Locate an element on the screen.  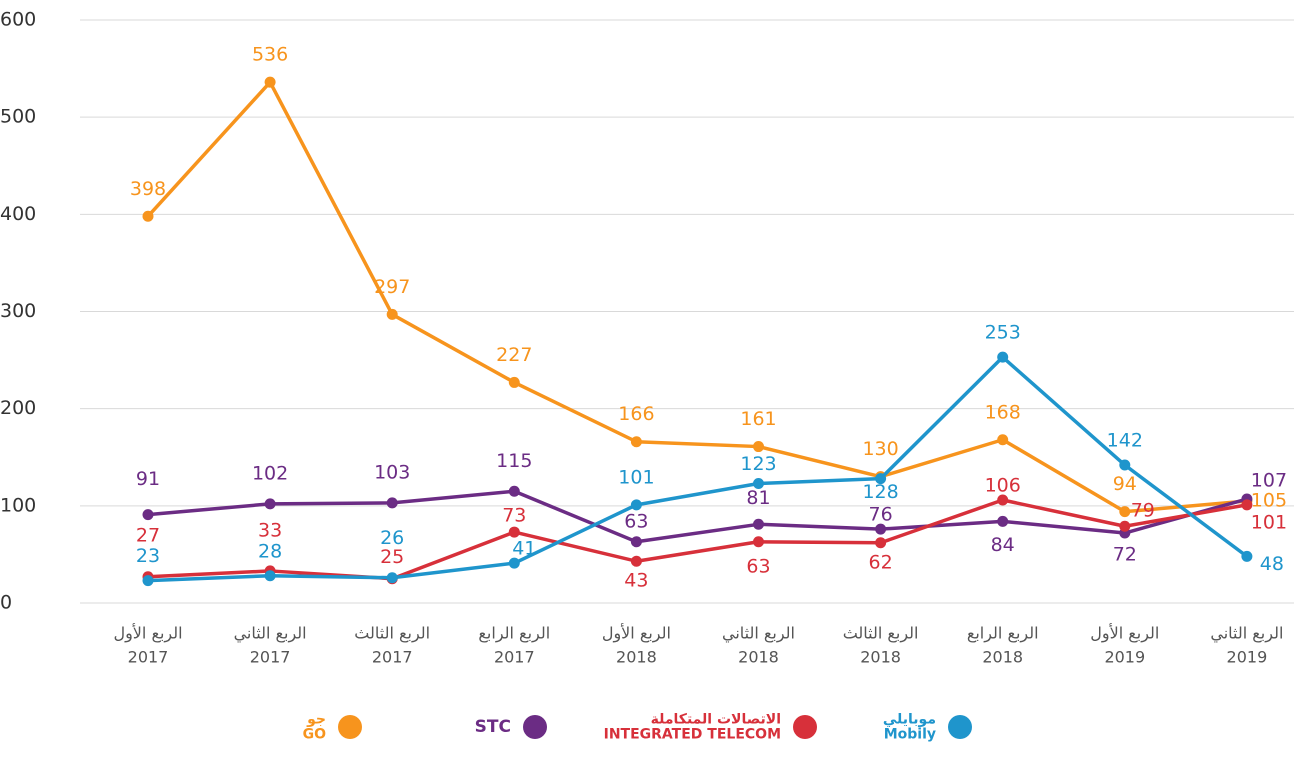
legend-label: الاتصالات المتكاملة is located at coordinates (716, 720).